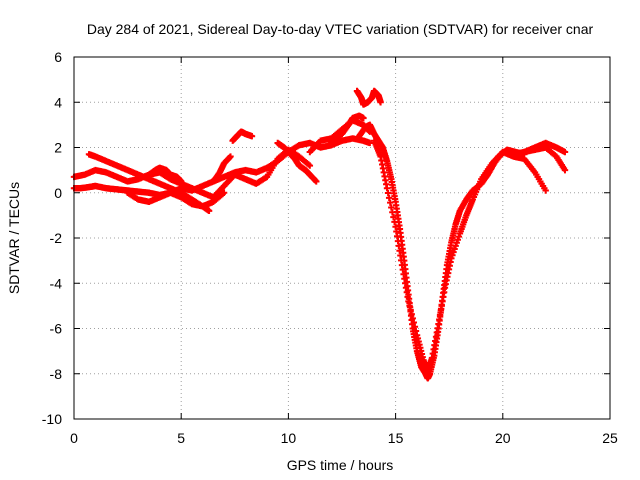 The image size is (640, 480). What do you see at coordinates (58, 57) in the screenshot?
I see `y-tick-label: 6` at bounding box center [58, 57].